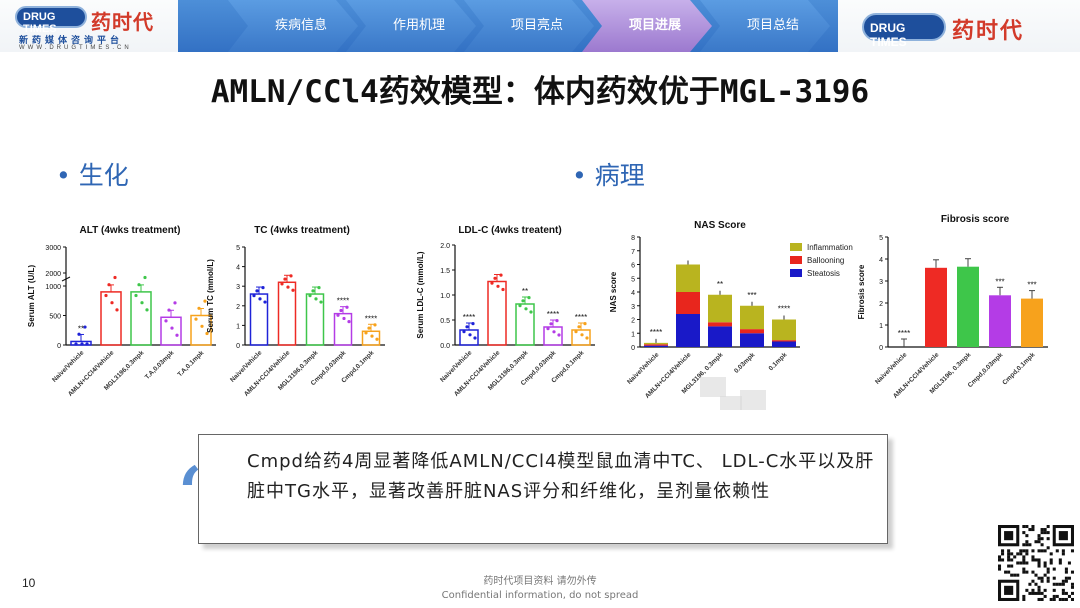 The width and height of the screenshot is (1080, 608). Describe the element at coordinates (59, 346) in the screenshot. I see `y-tick-label: 0` at that location.